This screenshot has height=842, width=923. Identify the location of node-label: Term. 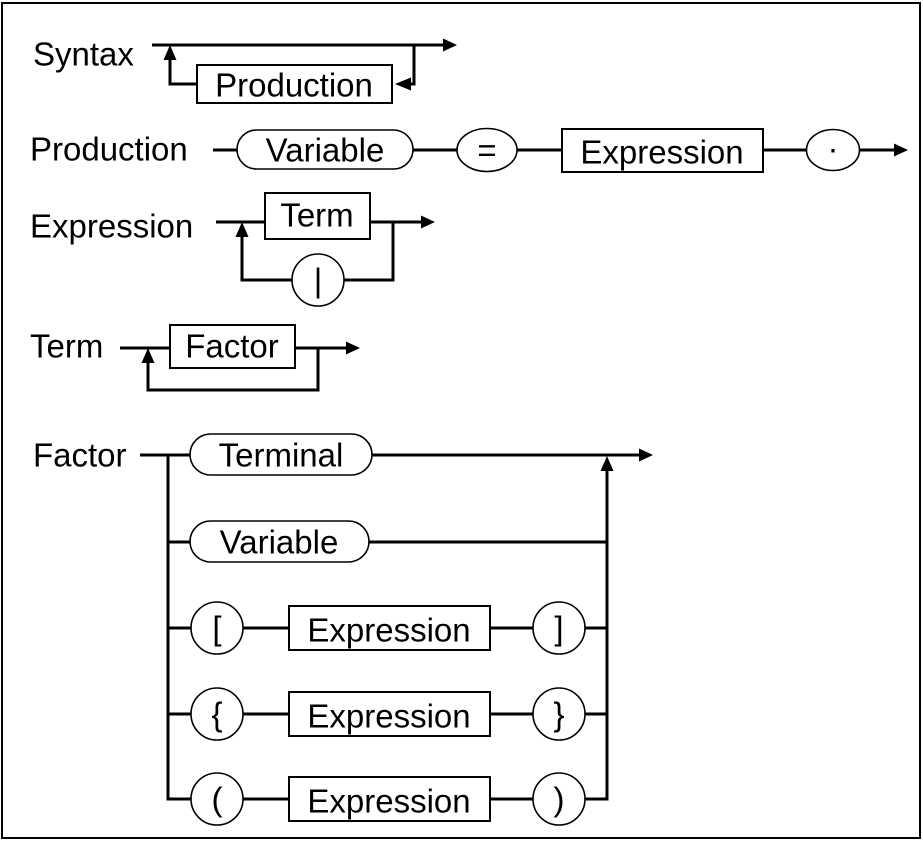
(316, 215).